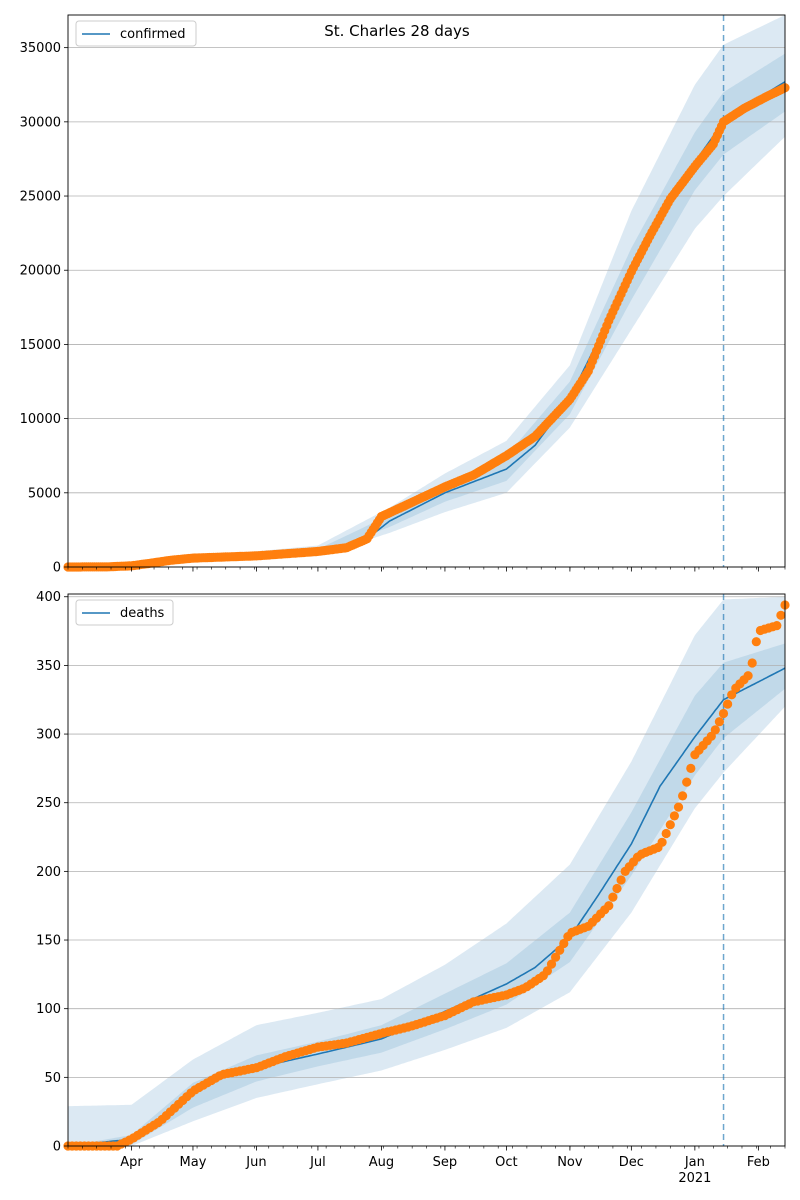  I want to click on x-tick-label: Aug, so click(381, 1162).